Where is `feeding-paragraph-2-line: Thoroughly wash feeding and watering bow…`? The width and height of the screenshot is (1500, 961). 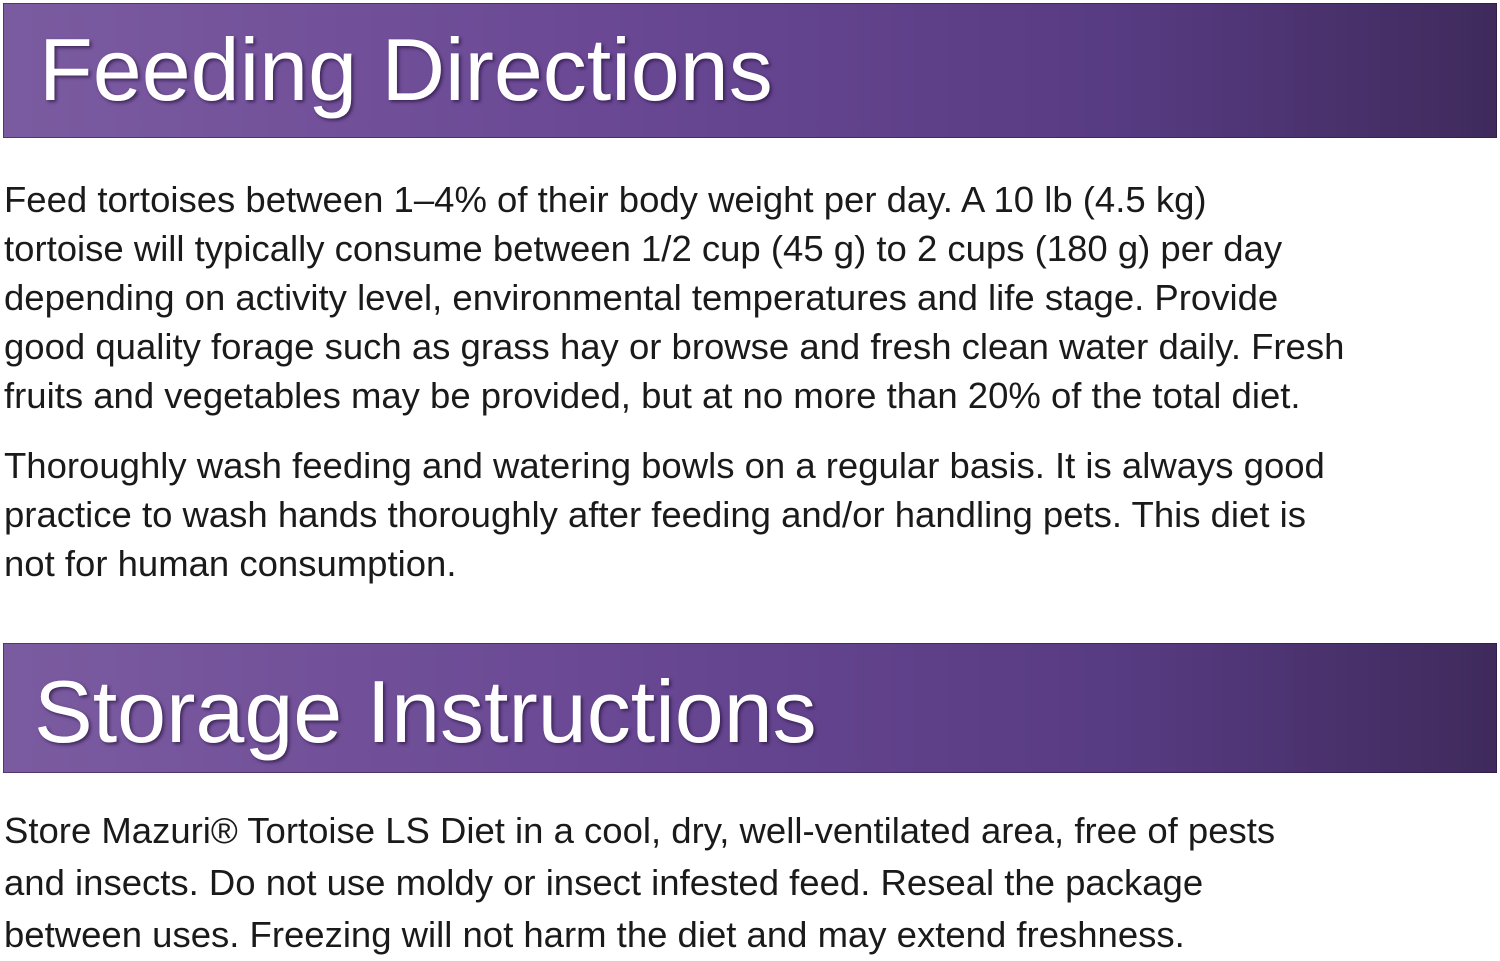 feeding-paragraph-2-line: Thoroughly wash feeding and watering bow… is located at coordinates (664, 465).